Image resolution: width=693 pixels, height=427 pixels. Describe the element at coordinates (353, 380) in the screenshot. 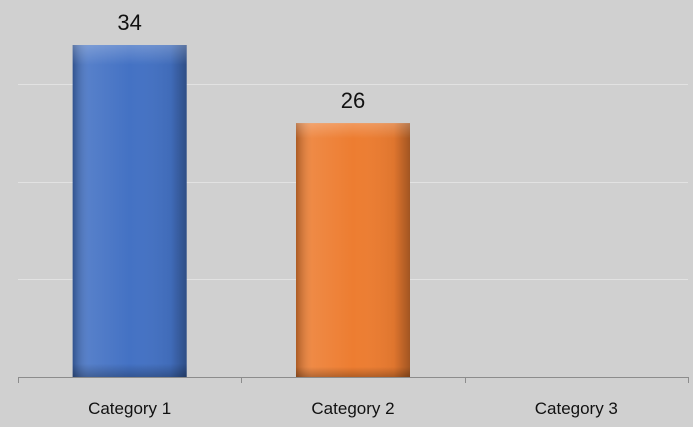

I see `x-axis` at that location.